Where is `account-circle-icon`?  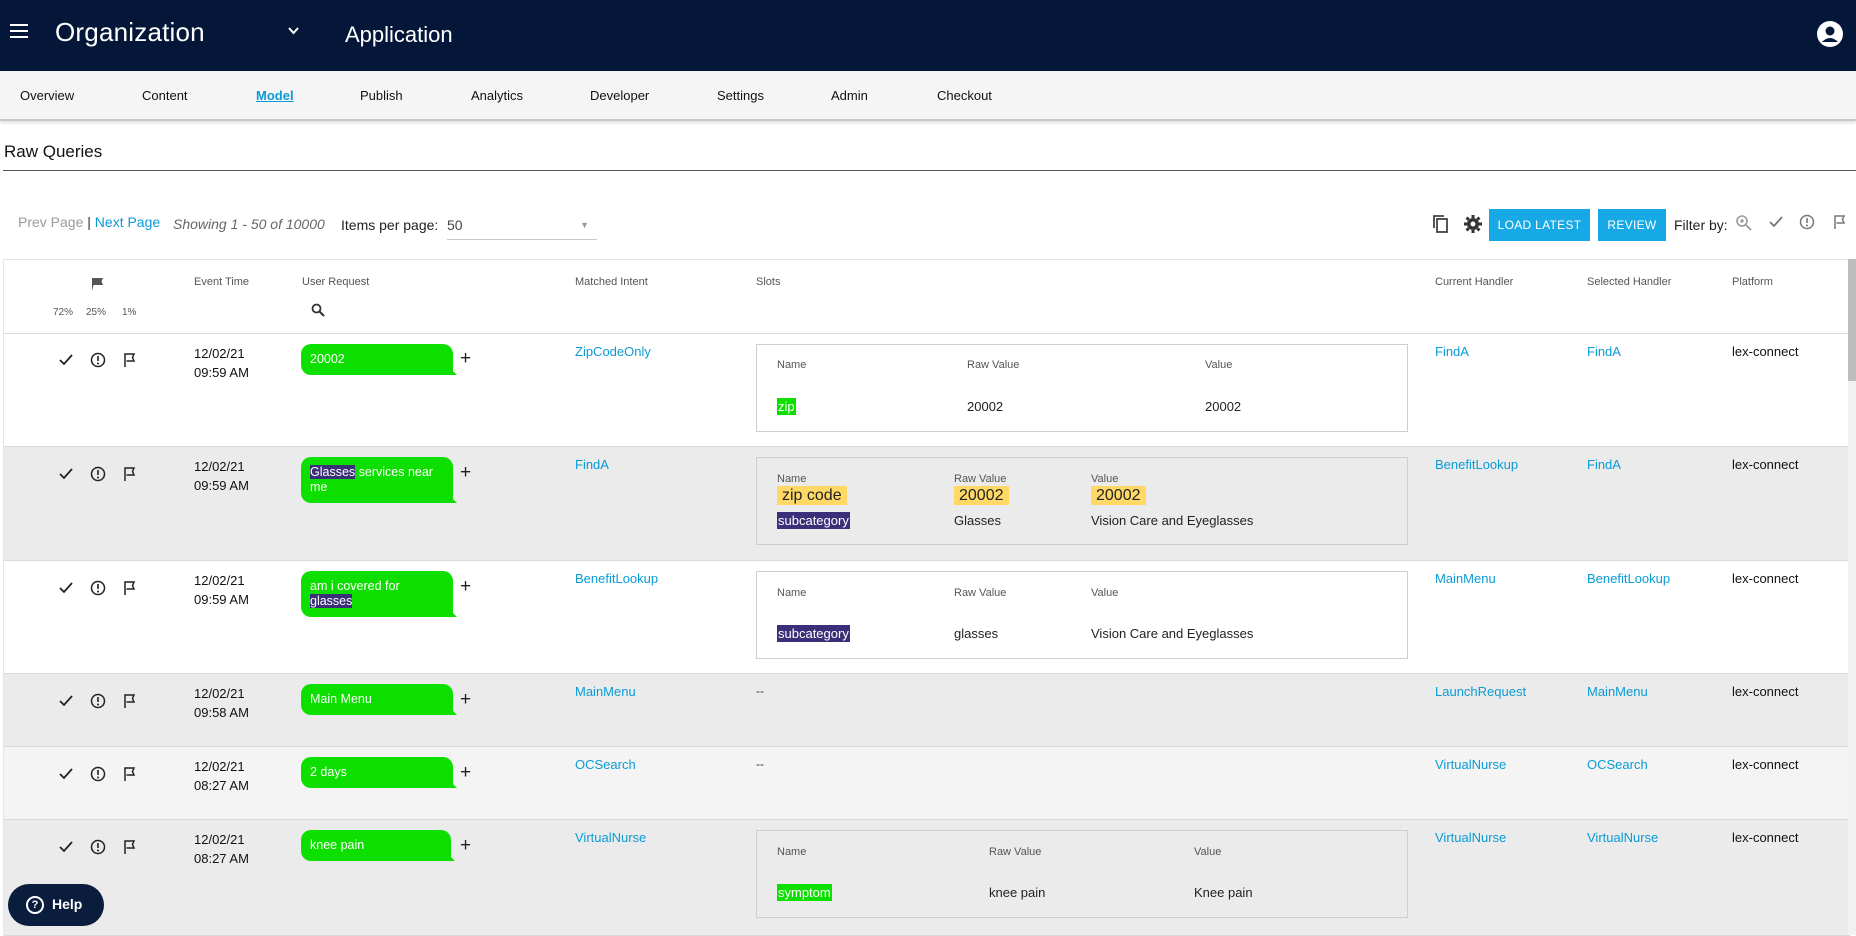 account-circle-icon is located at coordinates (1830, 34).